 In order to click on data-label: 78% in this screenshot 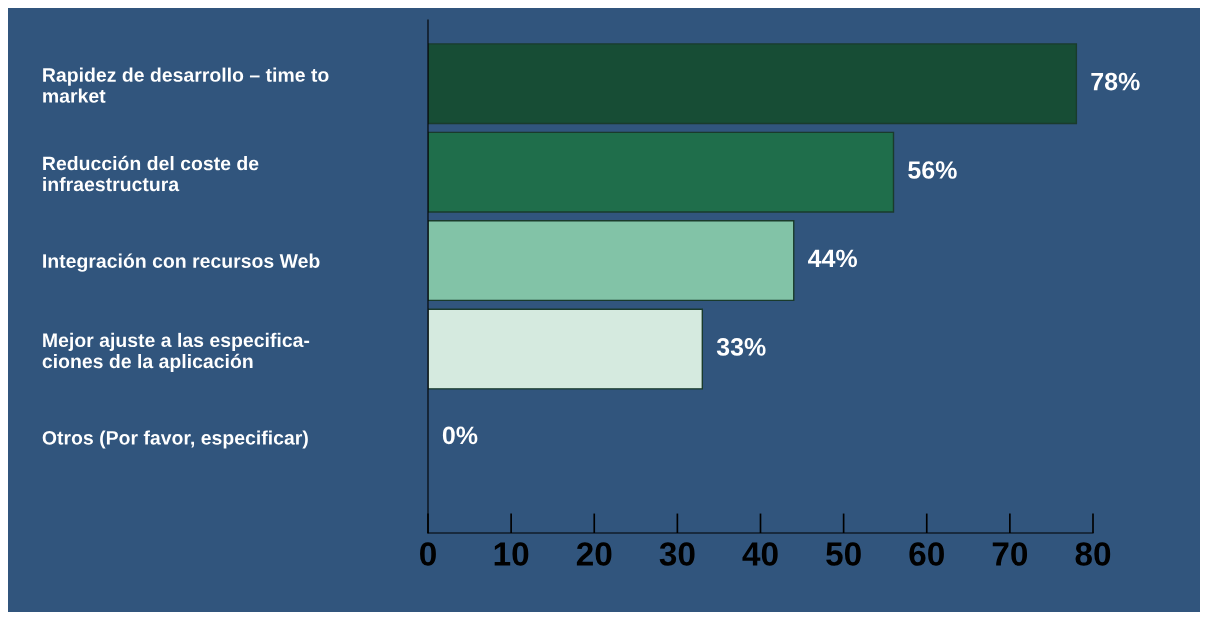, I will do `click(1115, 81)`.